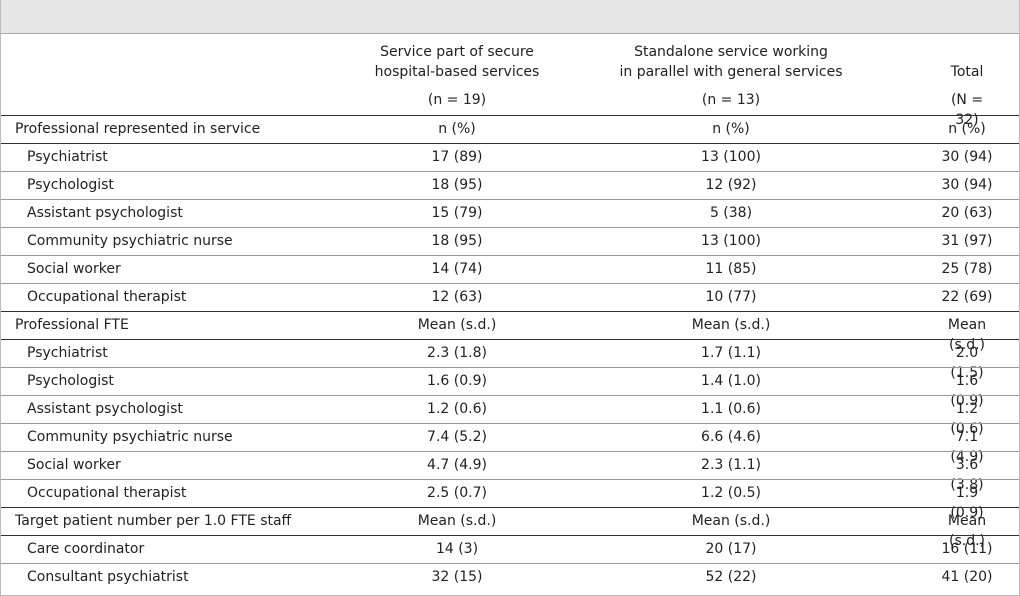  I want to click on cell: 1.1 (0.6), so click(731, 409).